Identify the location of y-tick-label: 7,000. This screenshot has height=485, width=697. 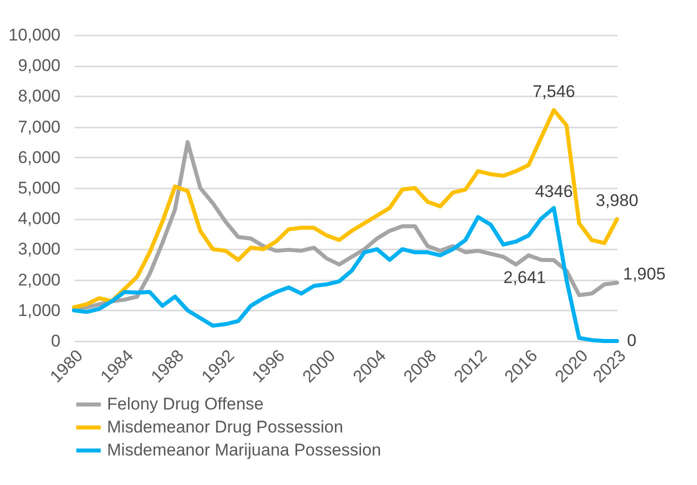
(39, 126).